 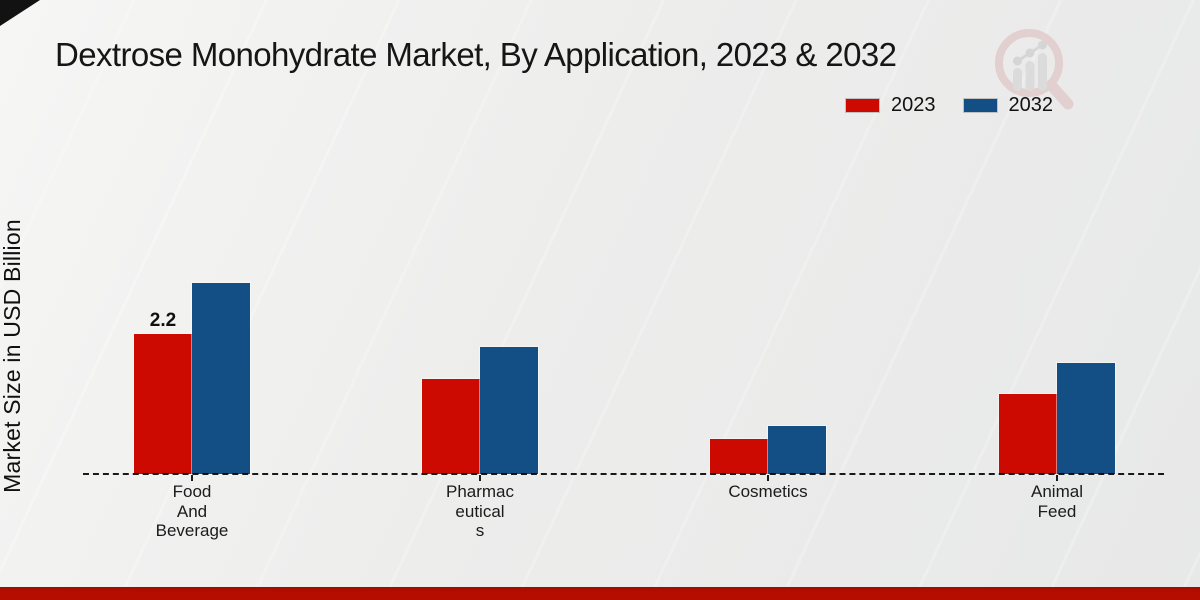 What do you see at coordinates (163, 404) in the screenshot?
I see `bar-2023-food-and-beverage` at bounding box center [163, 404].